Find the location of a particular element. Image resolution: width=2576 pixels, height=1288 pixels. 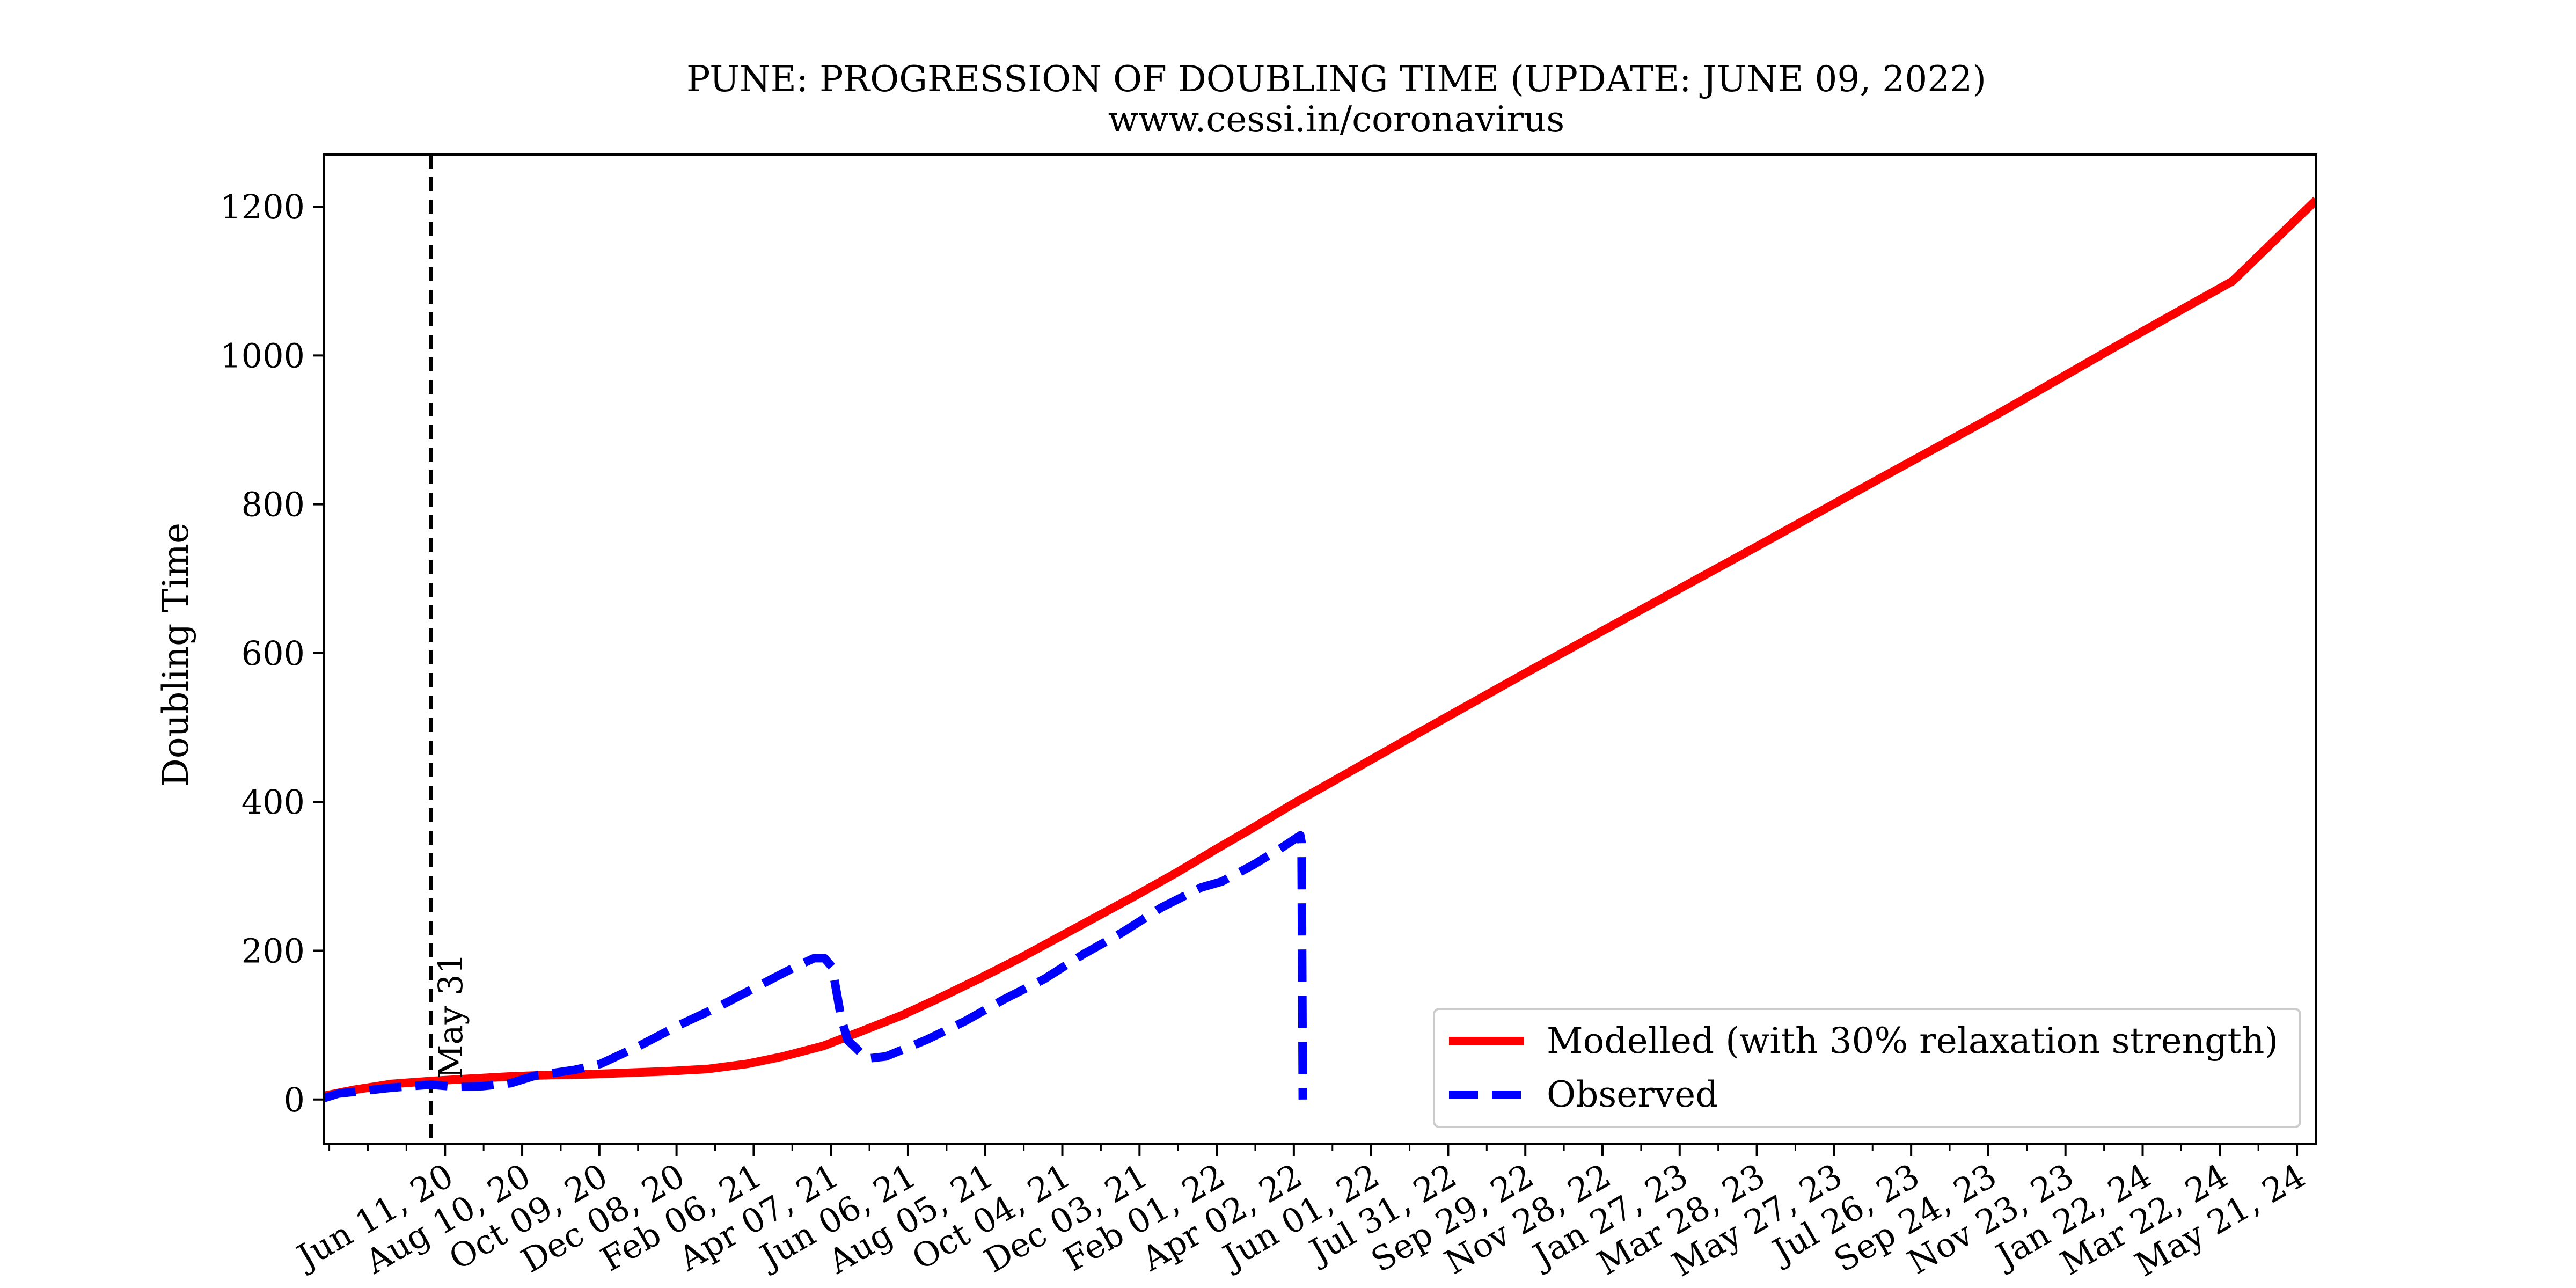

y-tick-label: 0 is located at coordinates (294, 1099).